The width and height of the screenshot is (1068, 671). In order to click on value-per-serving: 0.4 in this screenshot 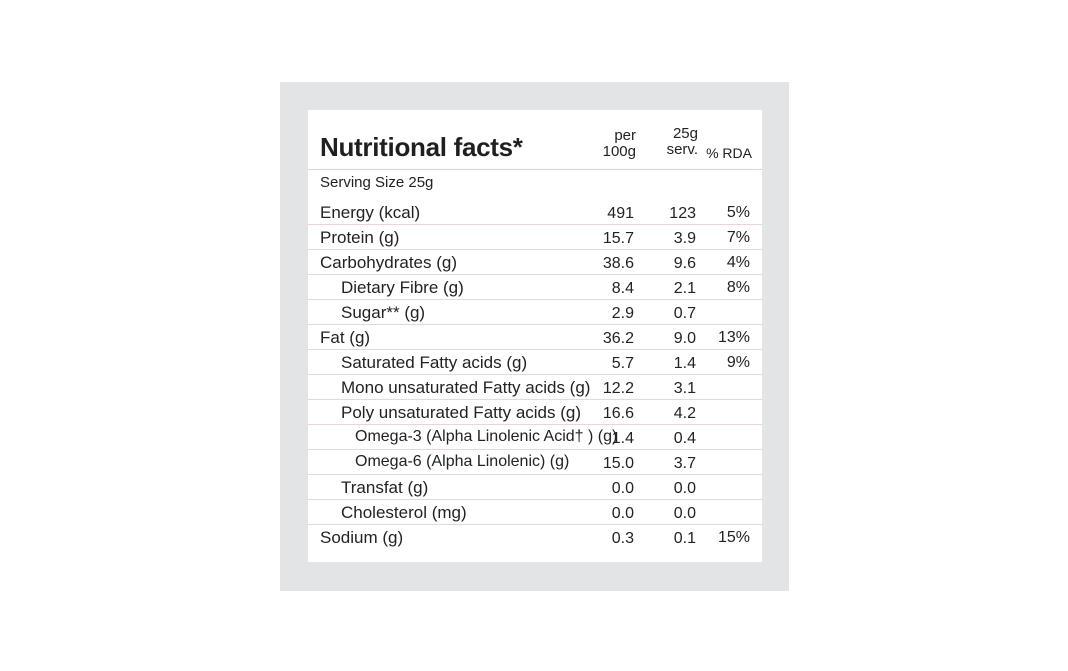, I will do `click(684, 438)`.